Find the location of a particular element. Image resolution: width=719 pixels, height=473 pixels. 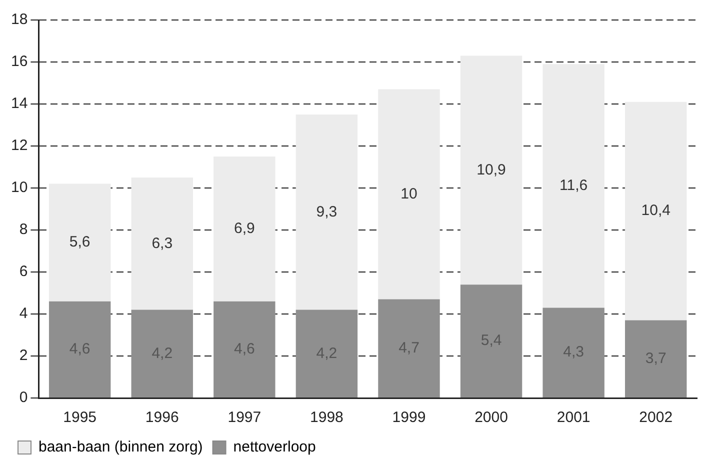

data-label: 4,3 is located at coordinates (573, 352).